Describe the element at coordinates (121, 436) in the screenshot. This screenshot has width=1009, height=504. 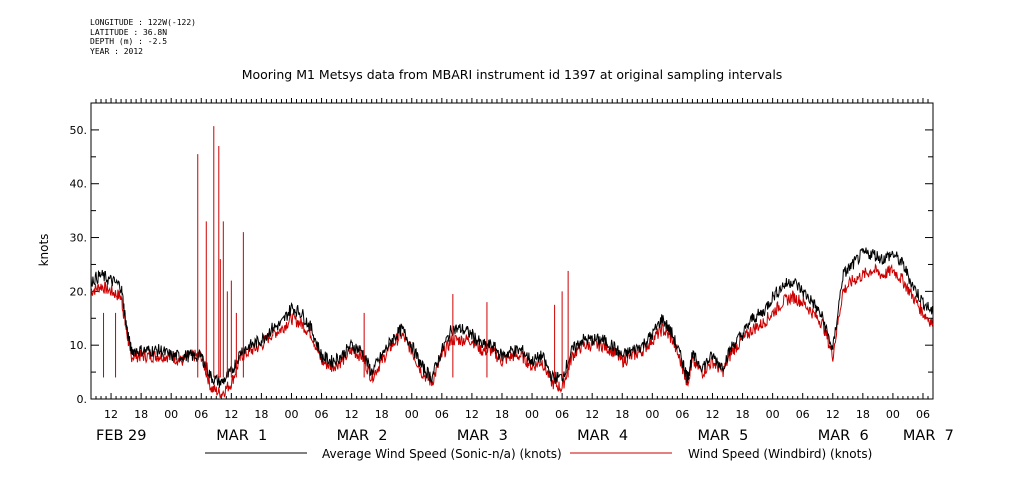
I see `x-day-label: FEB 29` at that location.